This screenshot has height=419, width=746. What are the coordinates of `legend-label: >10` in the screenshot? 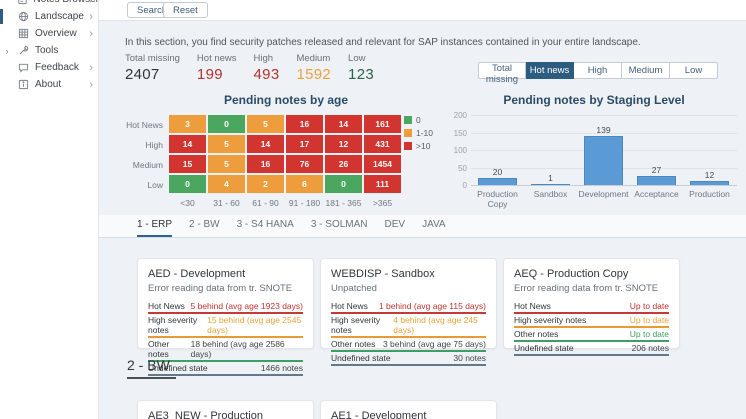 It's located at (423, 146).